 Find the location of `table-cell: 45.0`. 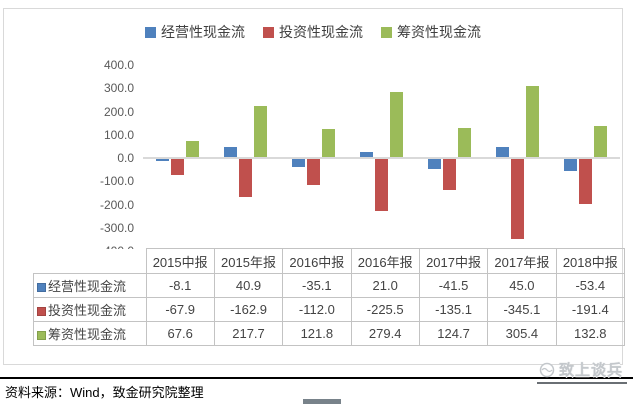

table-cell: 45.0 is located at coordinates (522, 285).